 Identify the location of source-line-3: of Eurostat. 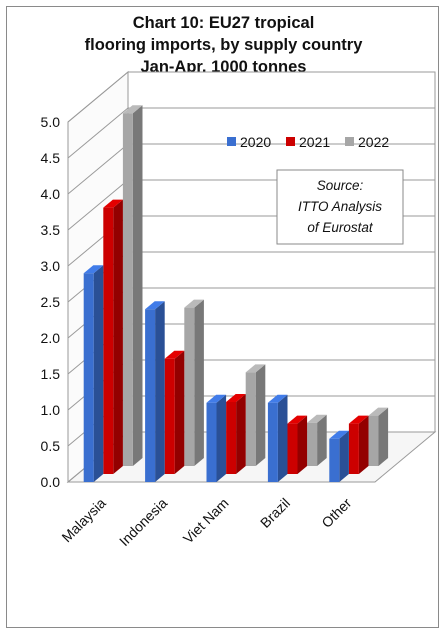
(340, 227).